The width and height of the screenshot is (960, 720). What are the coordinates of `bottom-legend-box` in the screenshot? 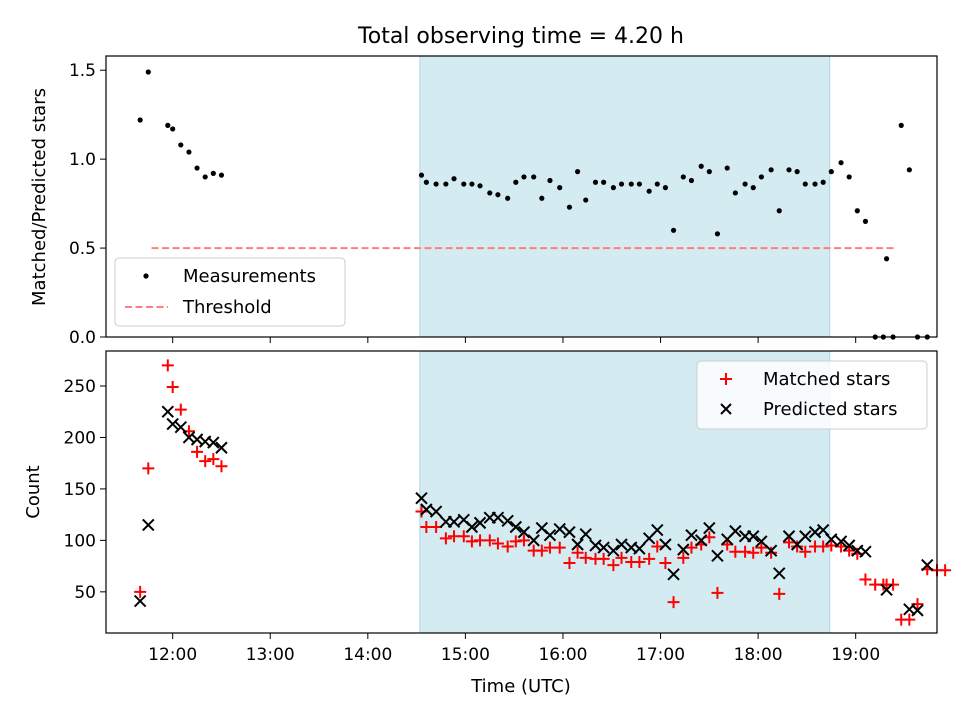 It's located at (812, 395).